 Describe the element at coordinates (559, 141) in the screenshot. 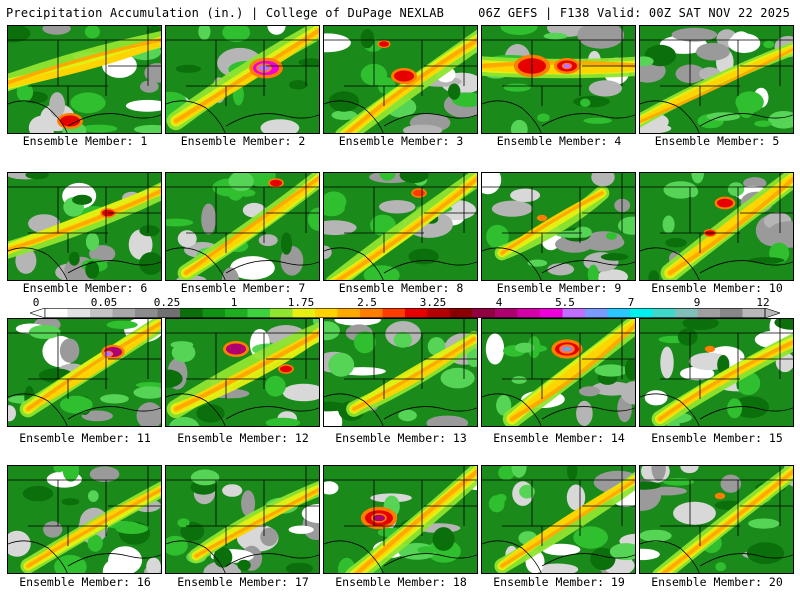

I see `ensemble-member-label: Ensemble Member: 4` at that location.